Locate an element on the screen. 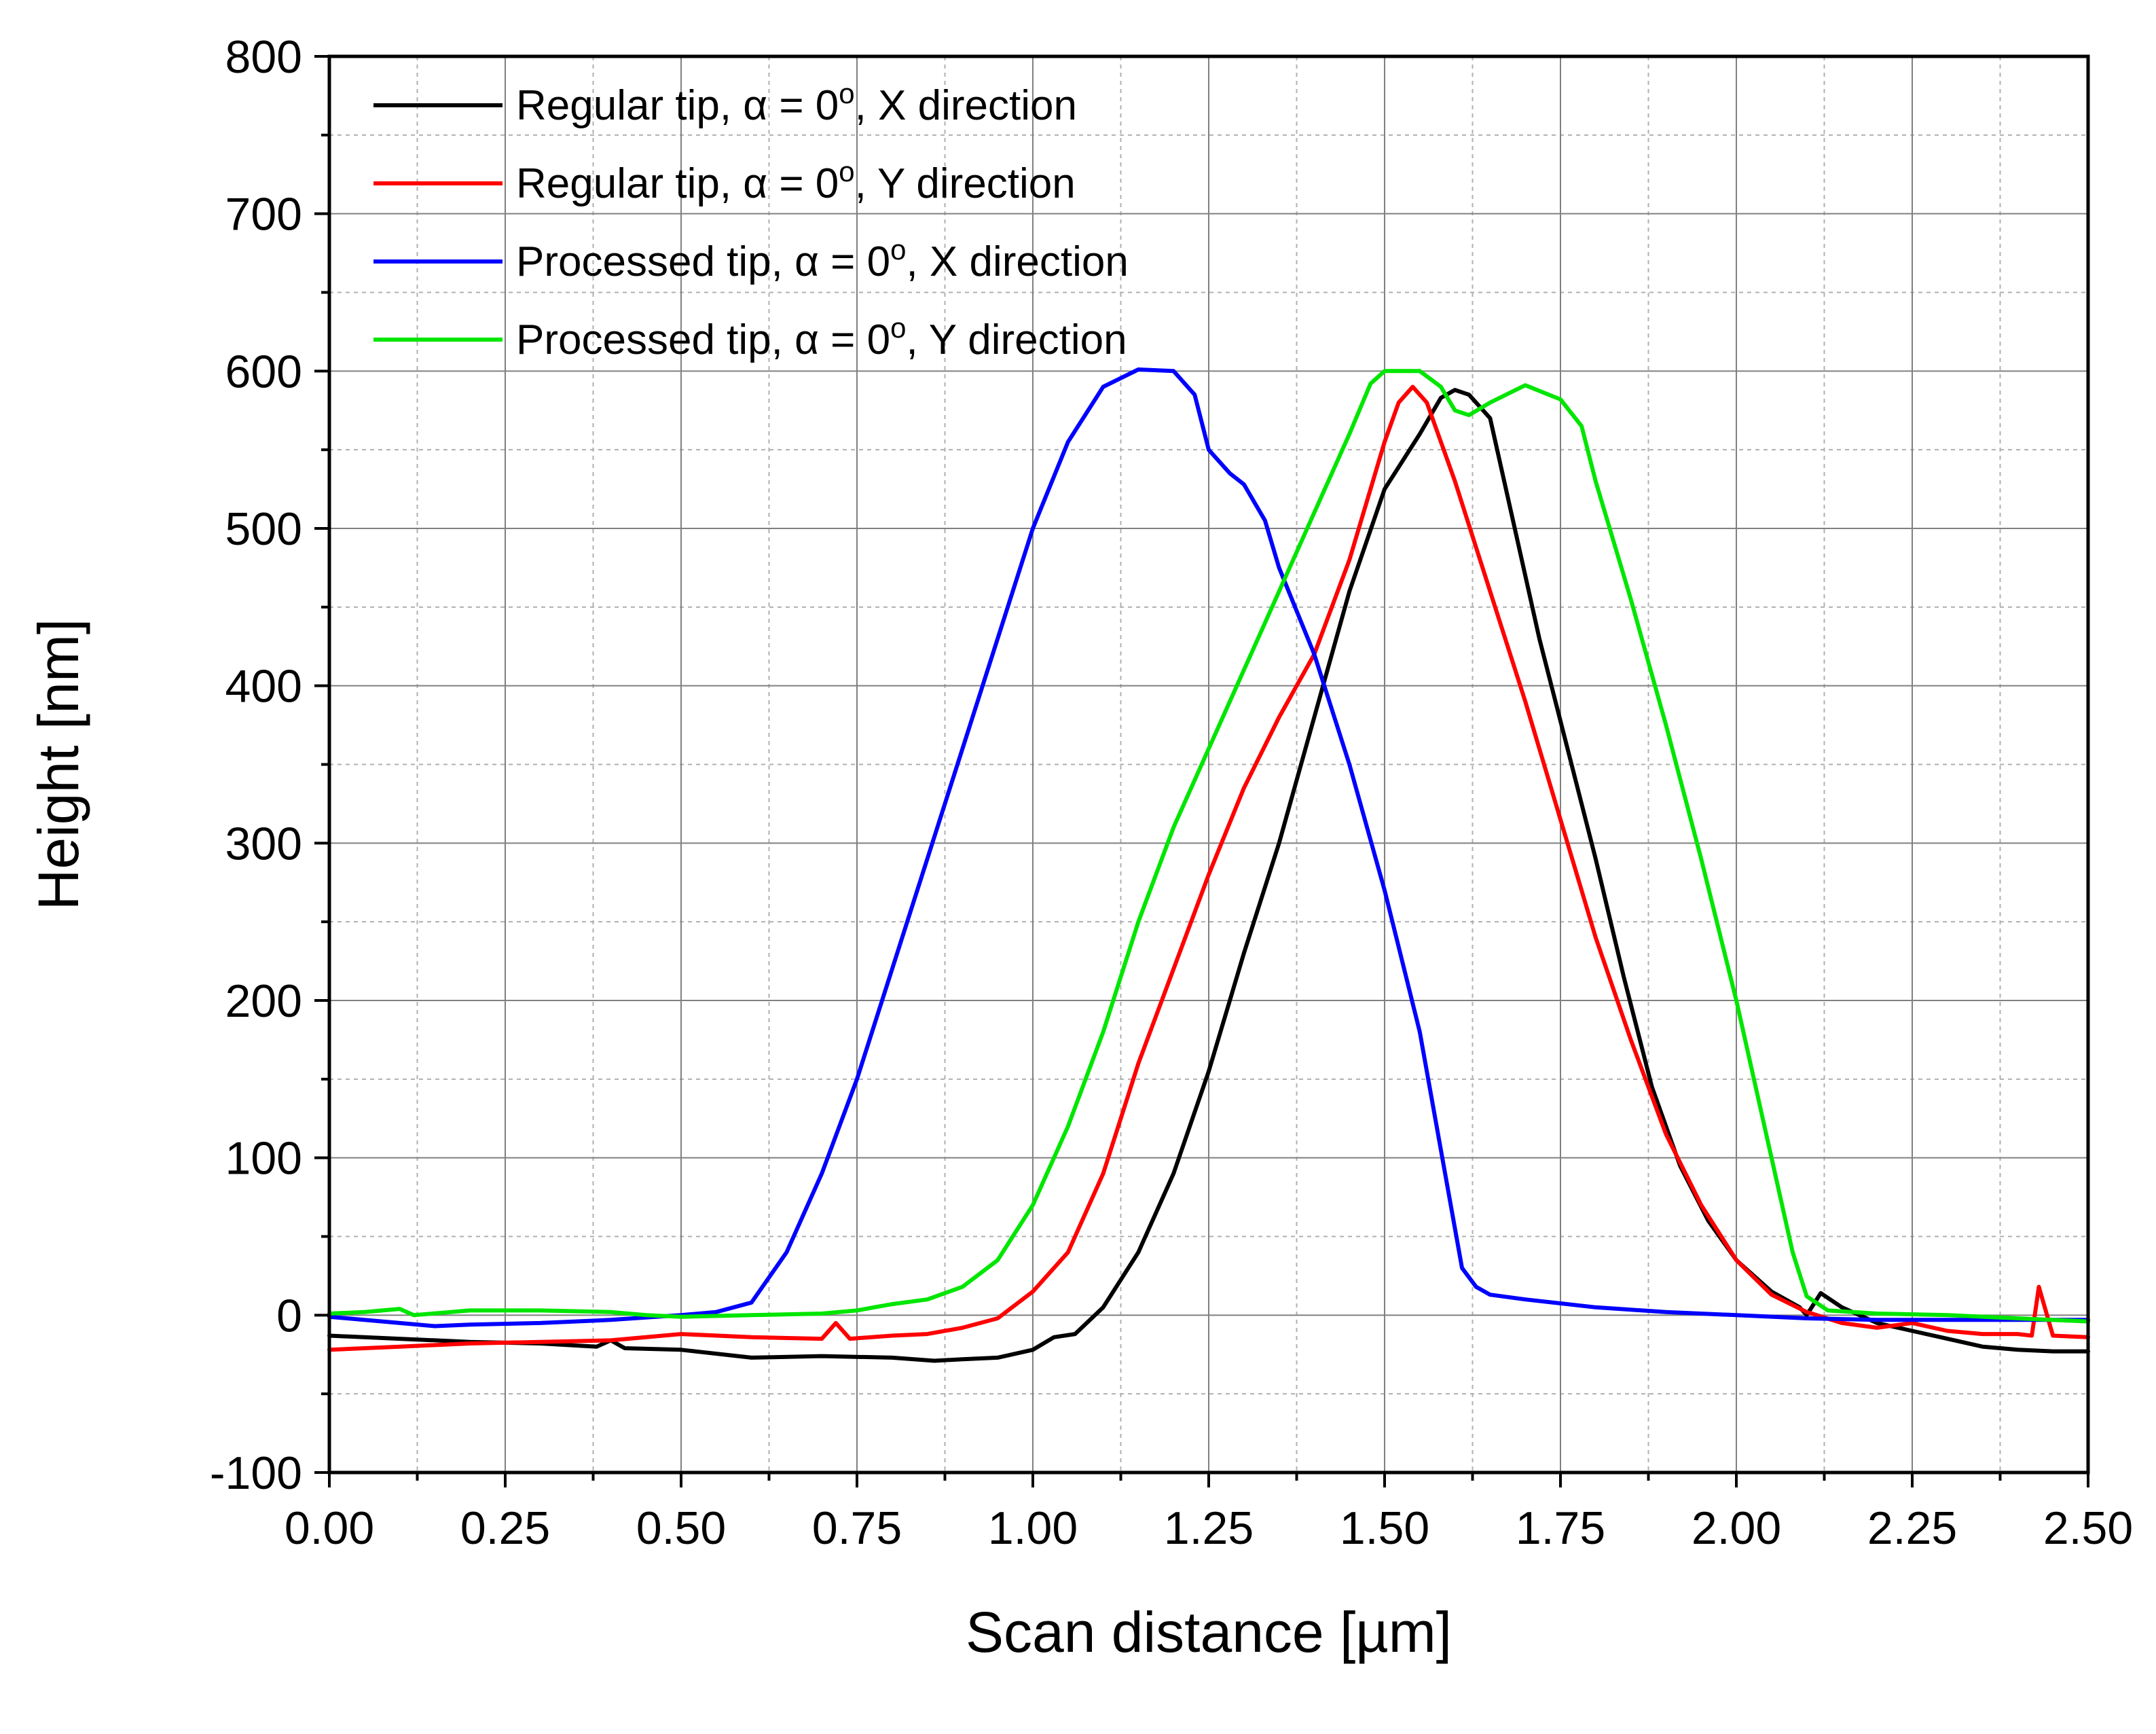 Image resolution: width=2156 pixels, height=1734 pixels. y-axis-title: Height [nm] is located at coordinates (58, 765).